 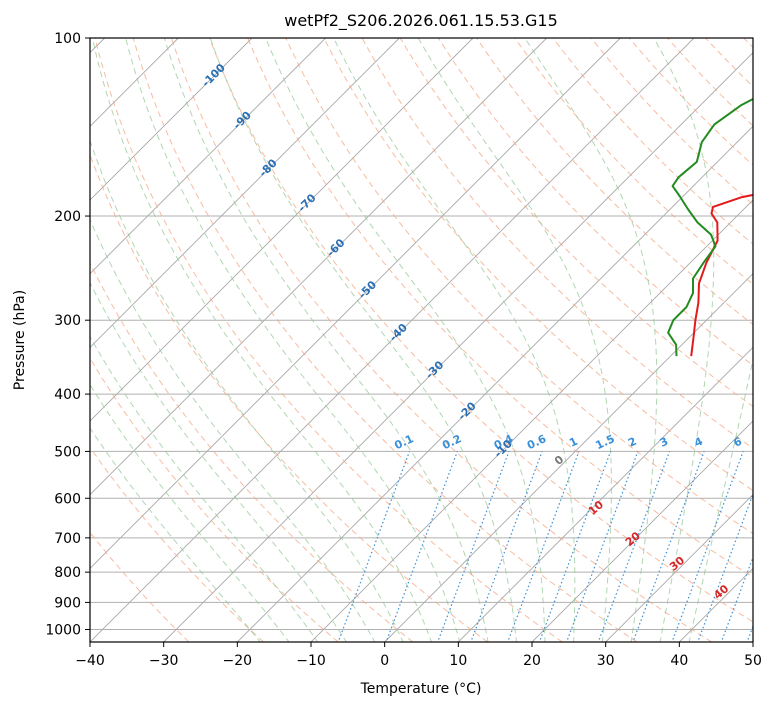 What do you see at coordinates (573, 442) in the screenshot?
I see `mixing-ratio-label: 1` at bounding box center [573, 442].